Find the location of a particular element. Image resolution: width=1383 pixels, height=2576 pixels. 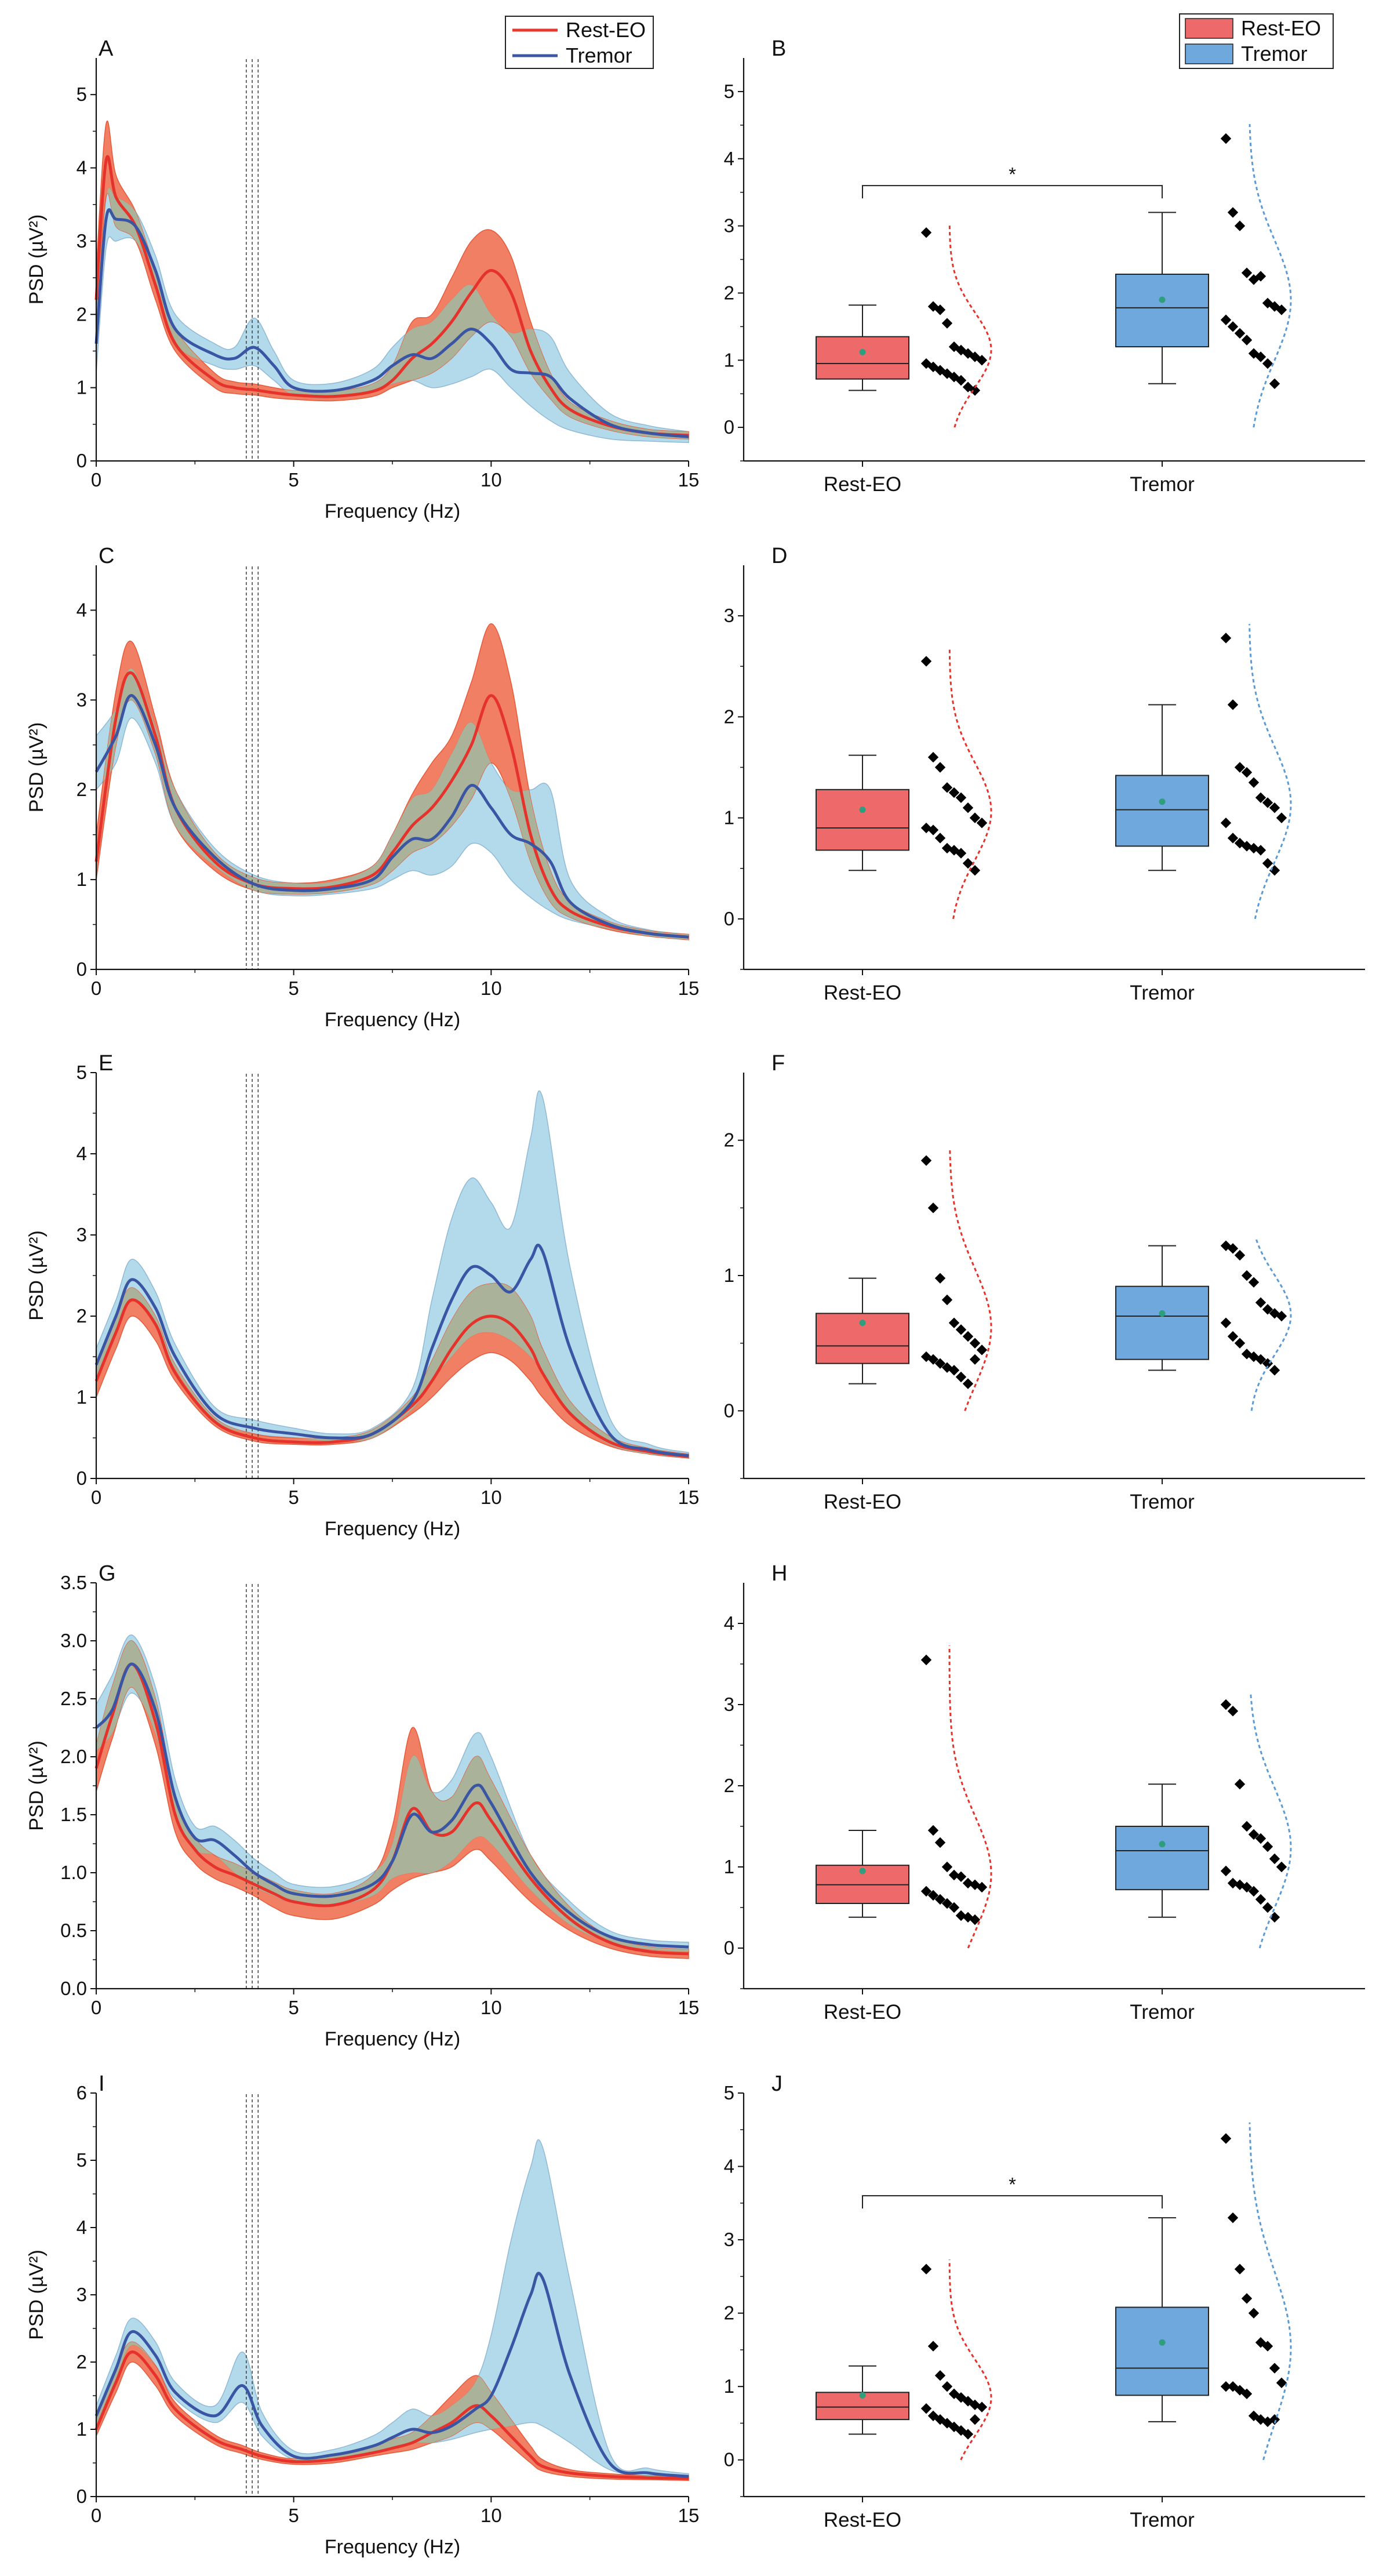

psd-line-panel-I: 0 1 2 3 4 5 6 0 5 10 15 Frequency (Hz) PSD (µV²) I is located at coordinates (362, 2315).